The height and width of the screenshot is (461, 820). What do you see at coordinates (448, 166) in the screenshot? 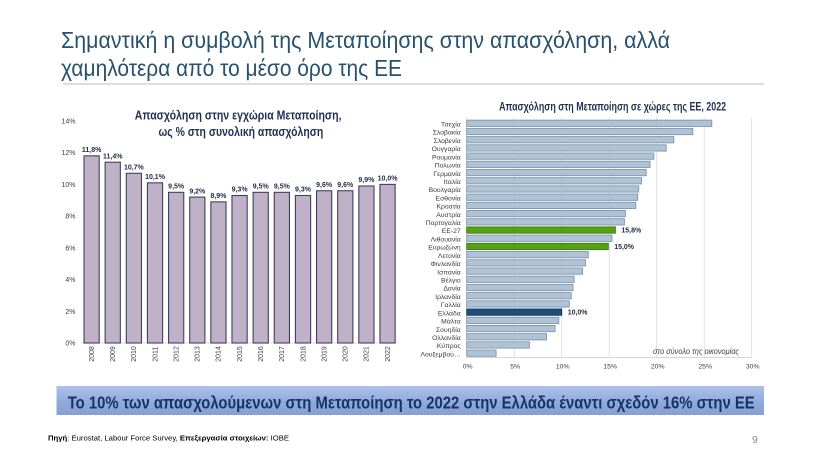
I see `svg-text: Πολωνία` at bounding box center [448, 166].